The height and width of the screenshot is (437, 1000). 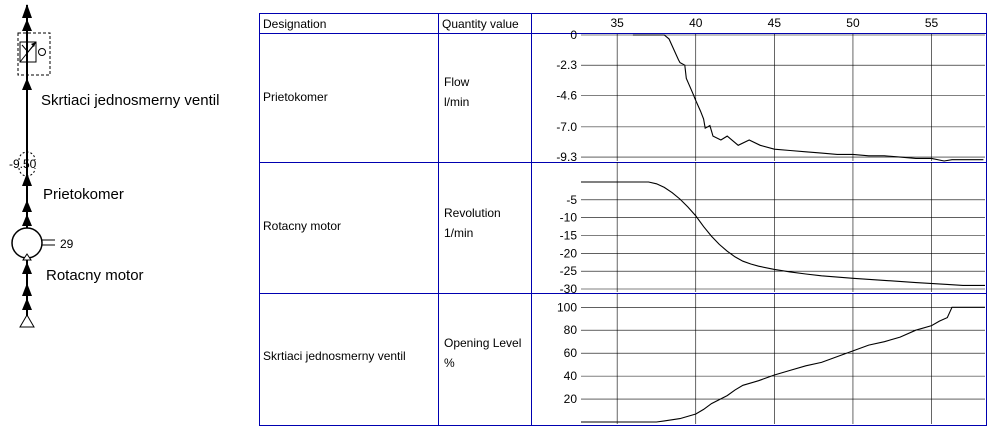 What do you see at coordinates (932, 23) in the screenshot?
I see `x-tick-label: 55` at bounding box center [932, 23].